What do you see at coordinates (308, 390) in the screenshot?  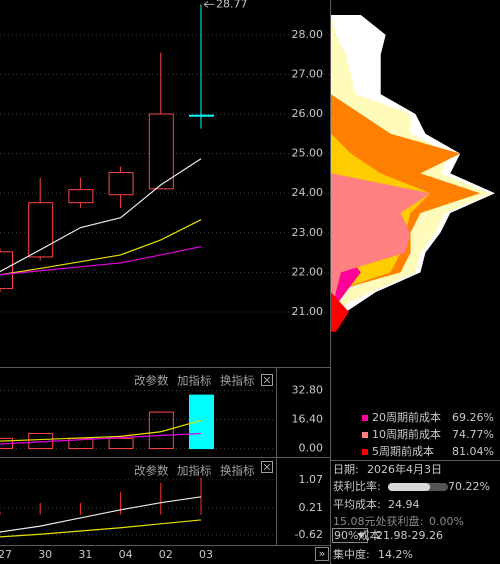 I see `y-tick-label: 32.80` at bounding box center [308, 390].